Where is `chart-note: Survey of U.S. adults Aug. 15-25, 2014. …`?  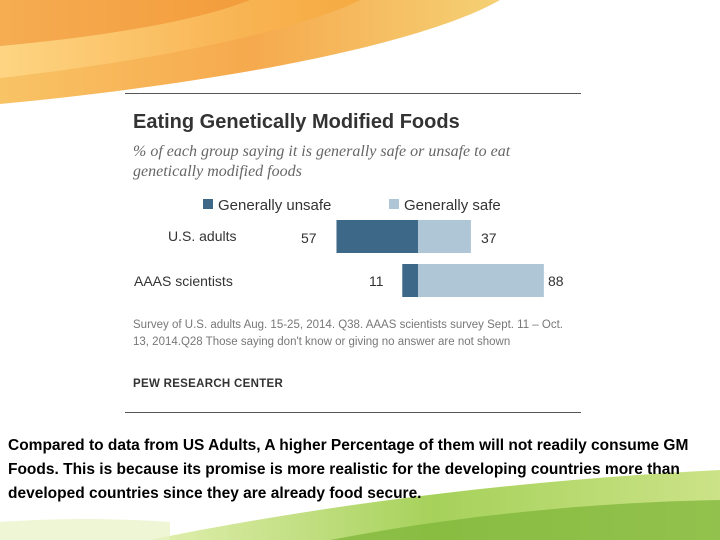 chart-note: Survey of U.S. adults Aug. 15-25, 2014. … is located at coordinates (348, 333).